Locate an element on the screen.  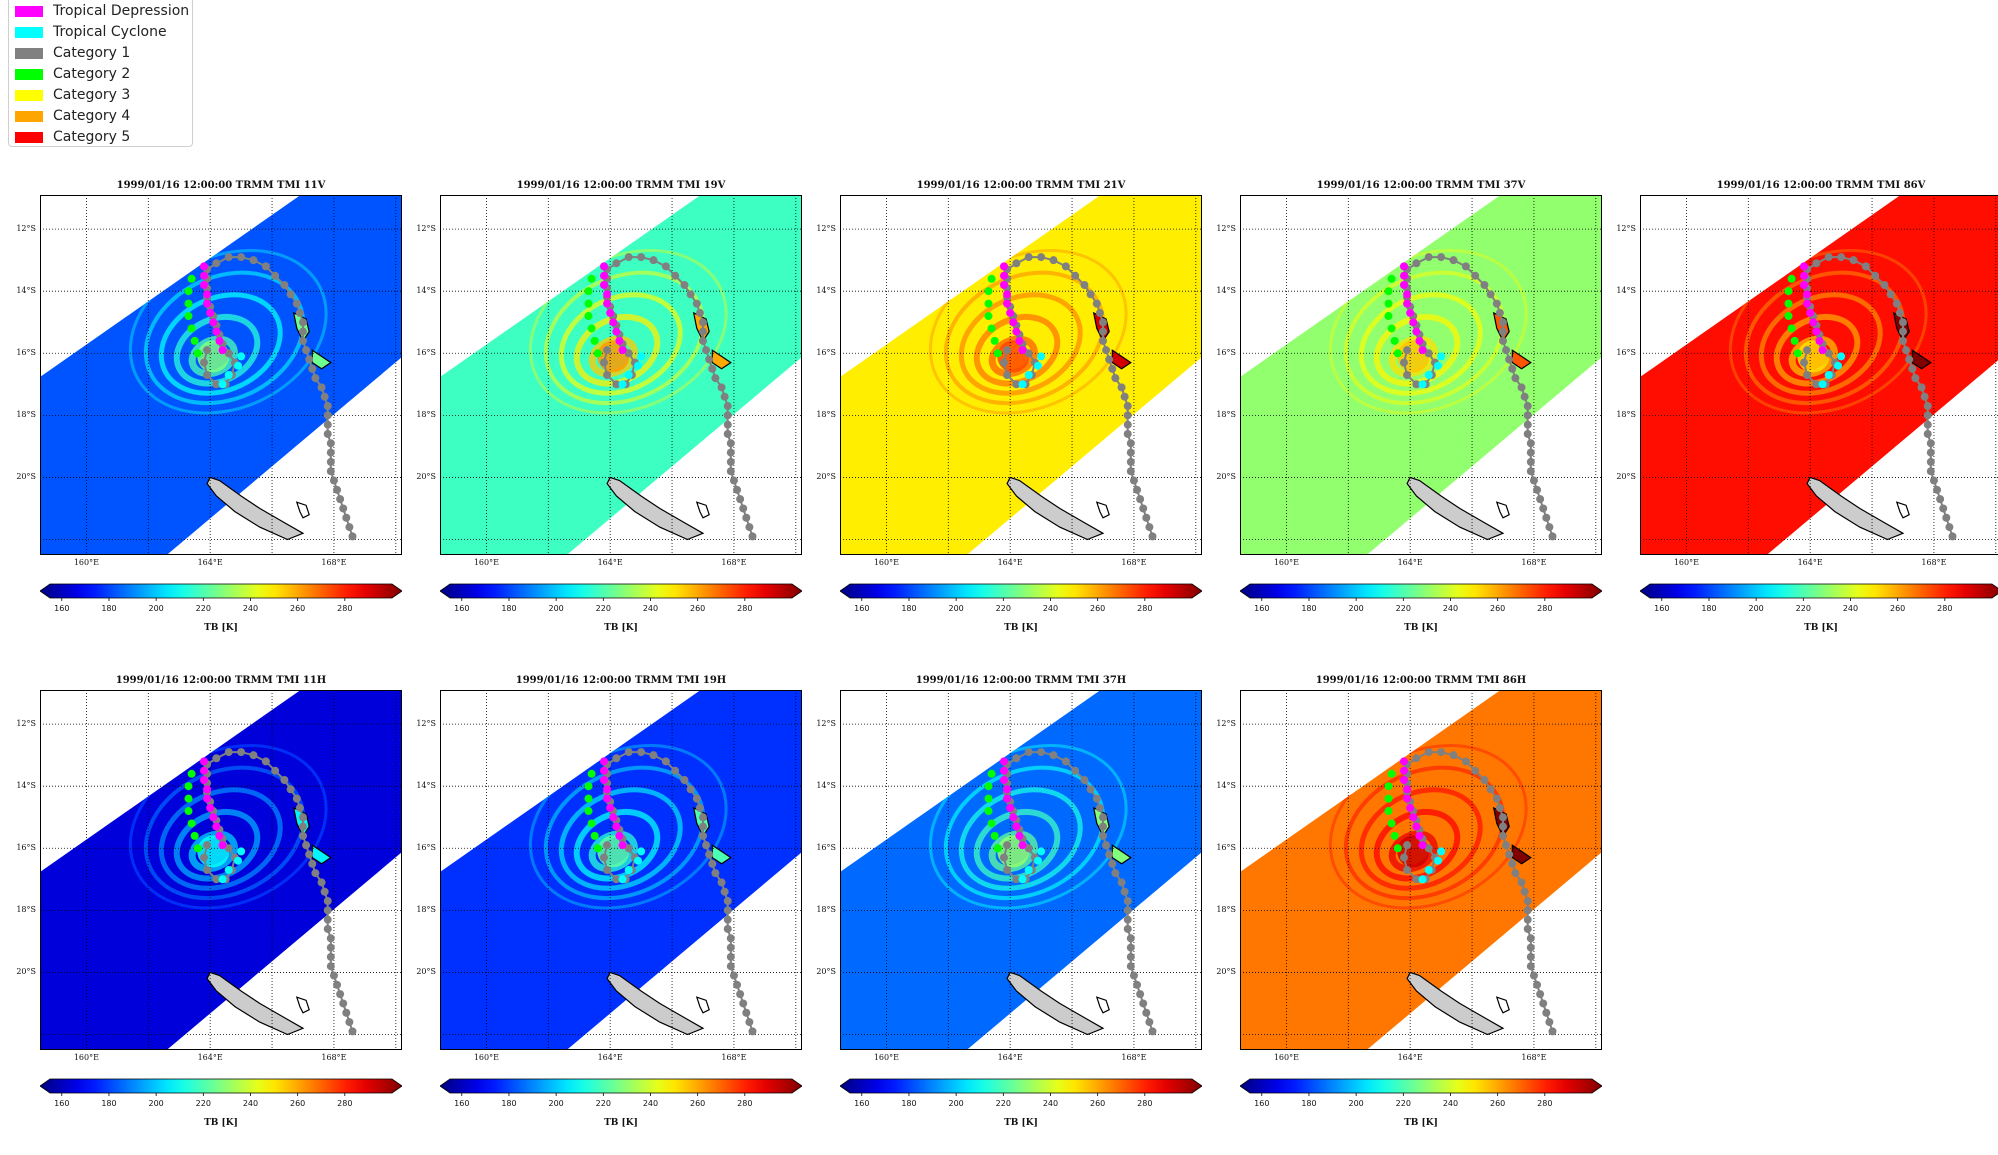
longitude-tick-label: 168°E is located at coordinates (1134, 562).